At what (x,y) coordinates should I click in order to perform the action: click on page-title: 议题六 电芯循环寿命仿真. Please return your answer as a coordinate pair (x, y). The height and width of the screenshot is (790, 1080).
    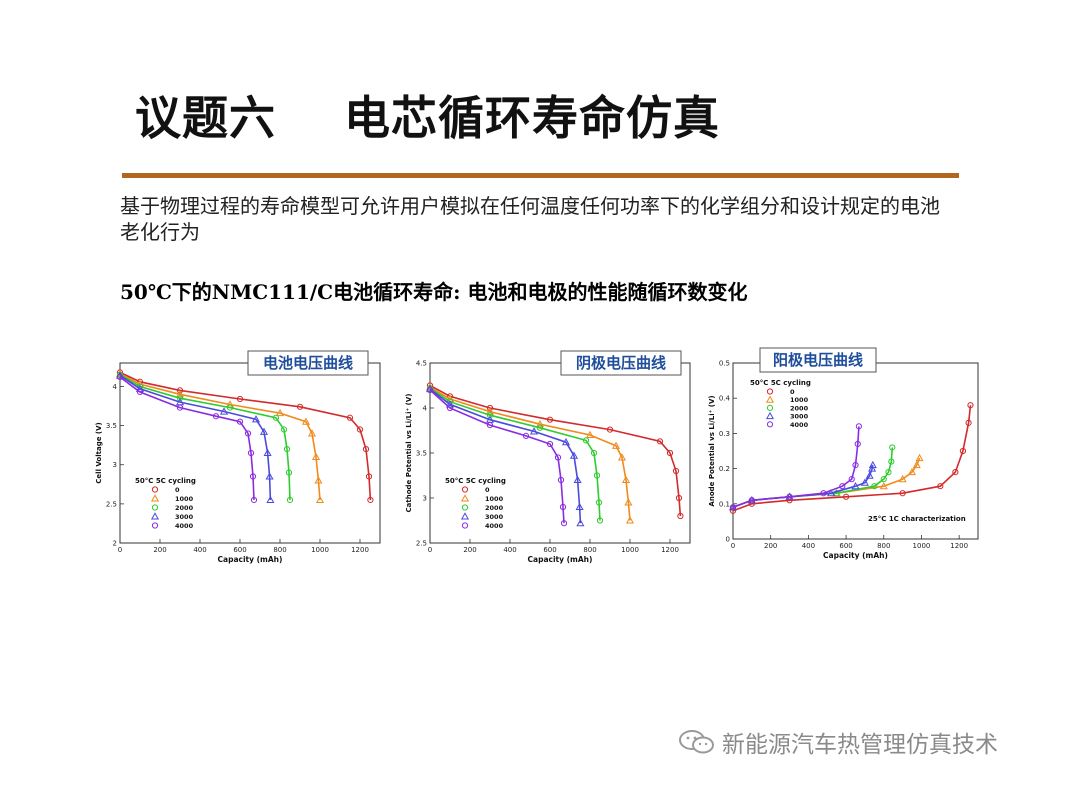
    Looking at the image, I should click on (428, 118).